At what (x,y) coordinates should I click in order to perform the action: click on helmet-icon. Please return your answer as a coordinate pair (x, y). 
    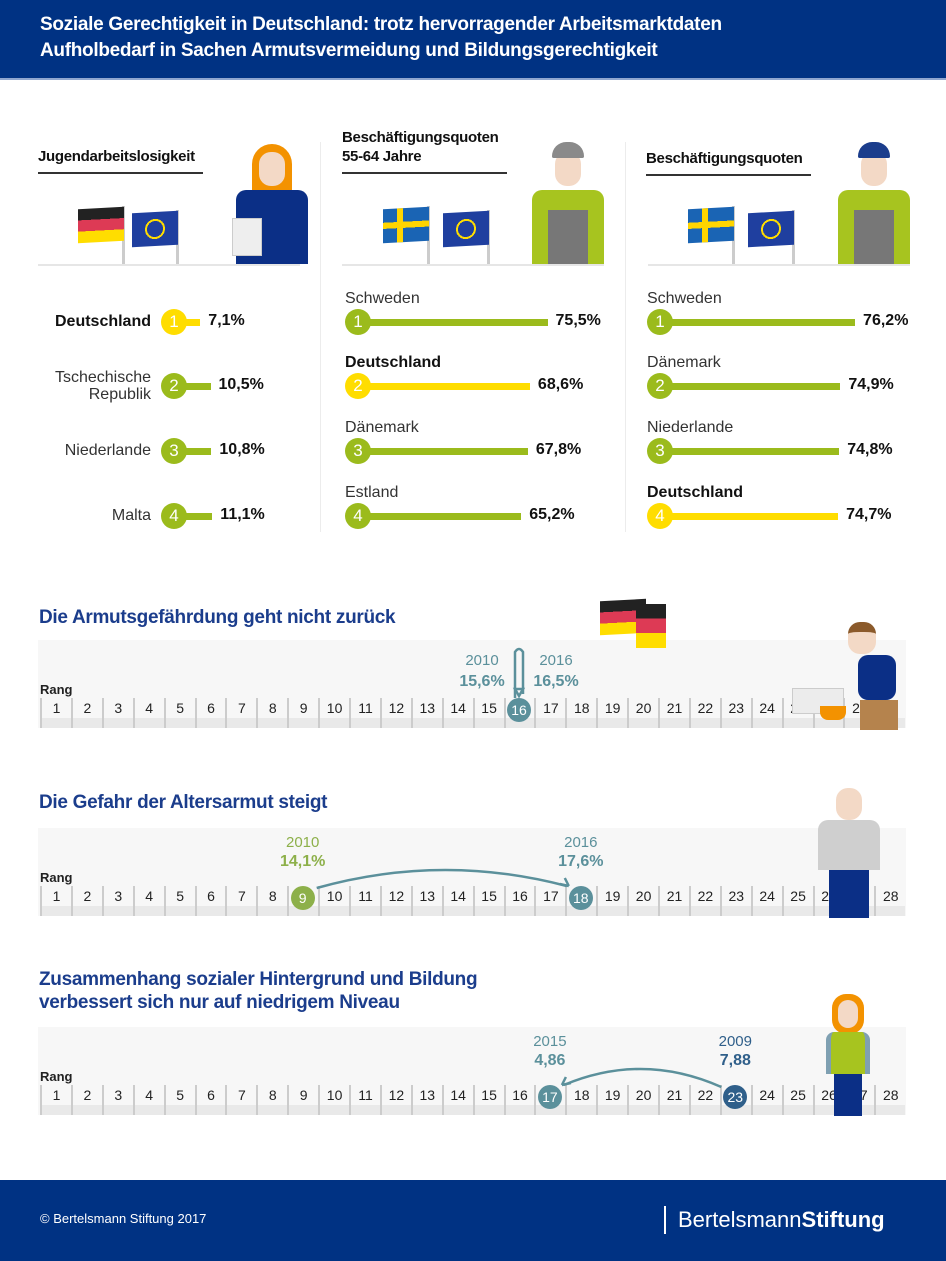
    Looking at the image, I should click on (568, 150).